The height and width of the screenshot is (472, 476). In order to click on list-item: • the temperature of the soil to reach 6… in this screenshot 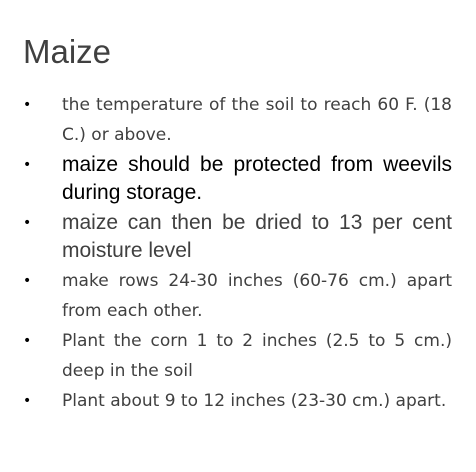, I will do `click(238, 120)`.